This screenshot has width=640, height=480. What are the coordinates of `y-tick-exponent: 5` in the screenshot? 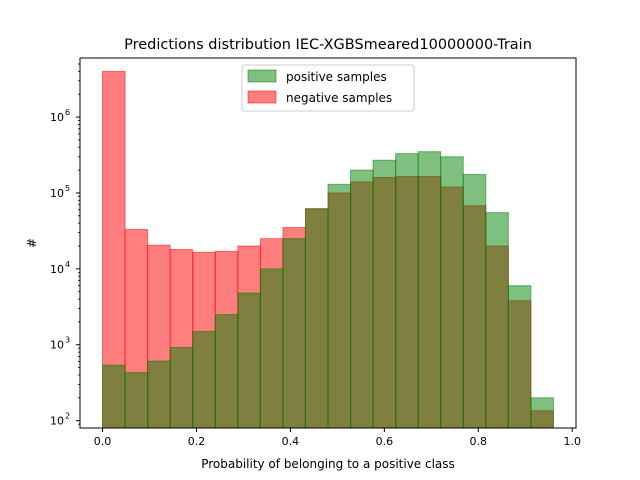 It's located at (67, 188).